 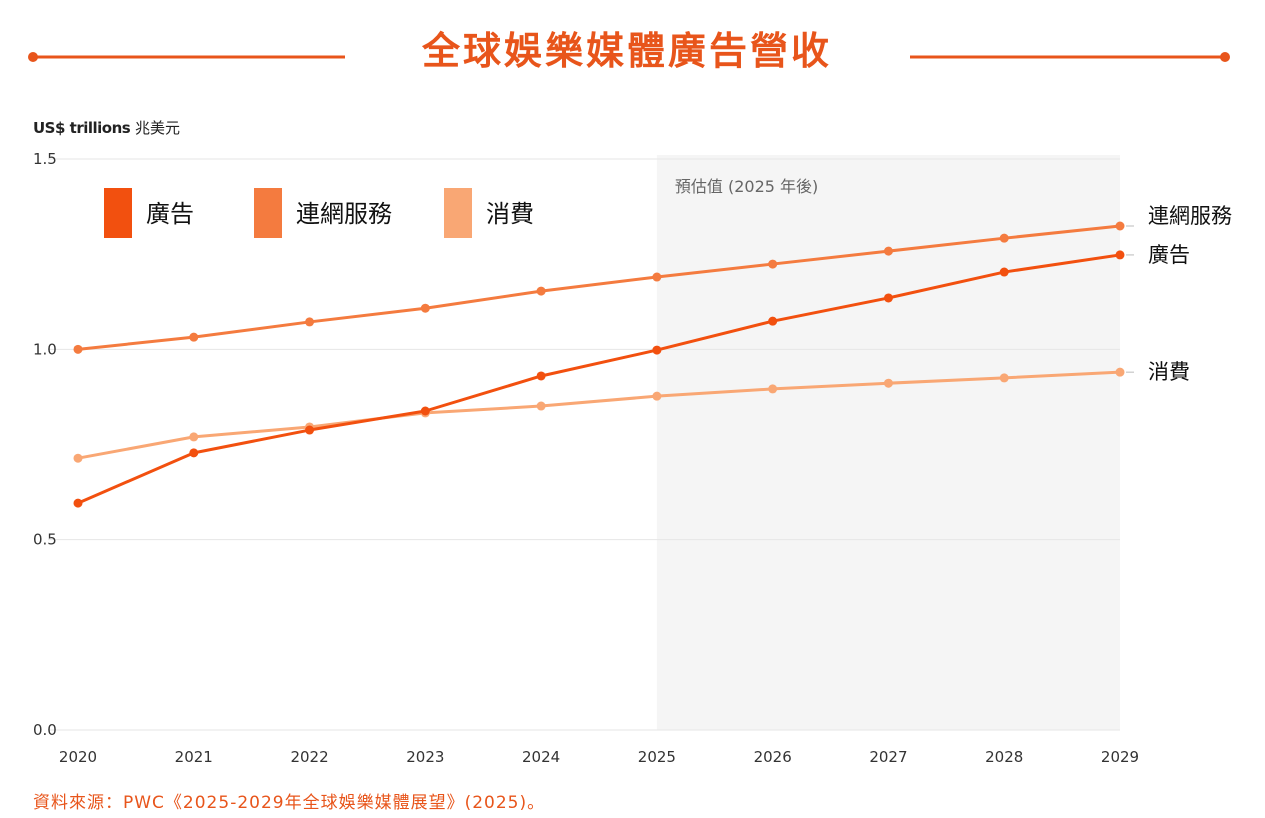 I want to click on x-tick-label: 2021, so click(x=194, y=757).